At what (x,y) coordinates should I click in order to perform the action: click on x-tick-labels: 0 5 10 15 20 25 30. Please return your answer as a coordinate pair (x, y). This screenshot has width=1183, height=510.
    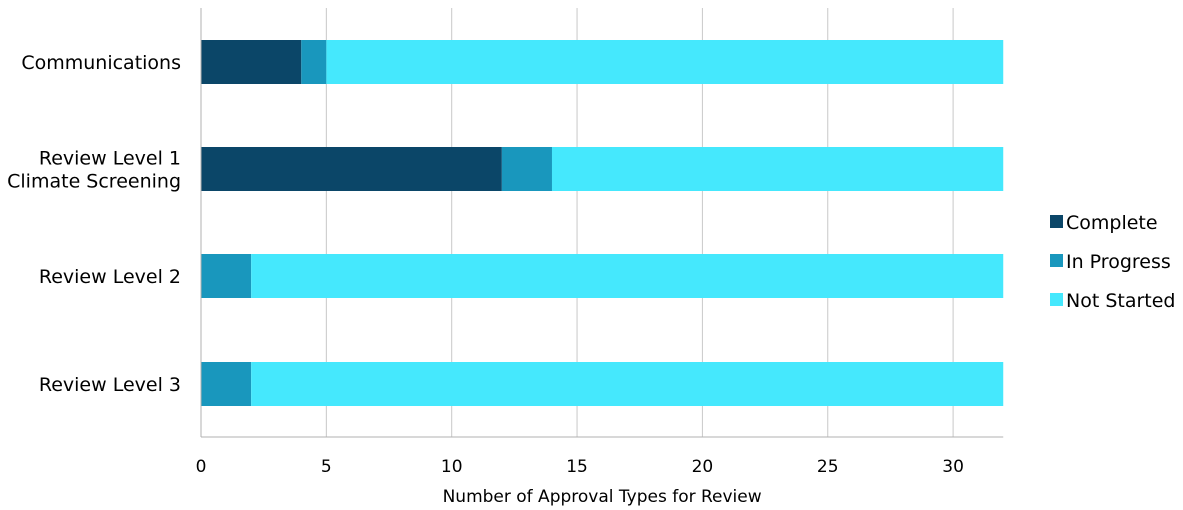
    Looking at the image, I should click on (580, 467).